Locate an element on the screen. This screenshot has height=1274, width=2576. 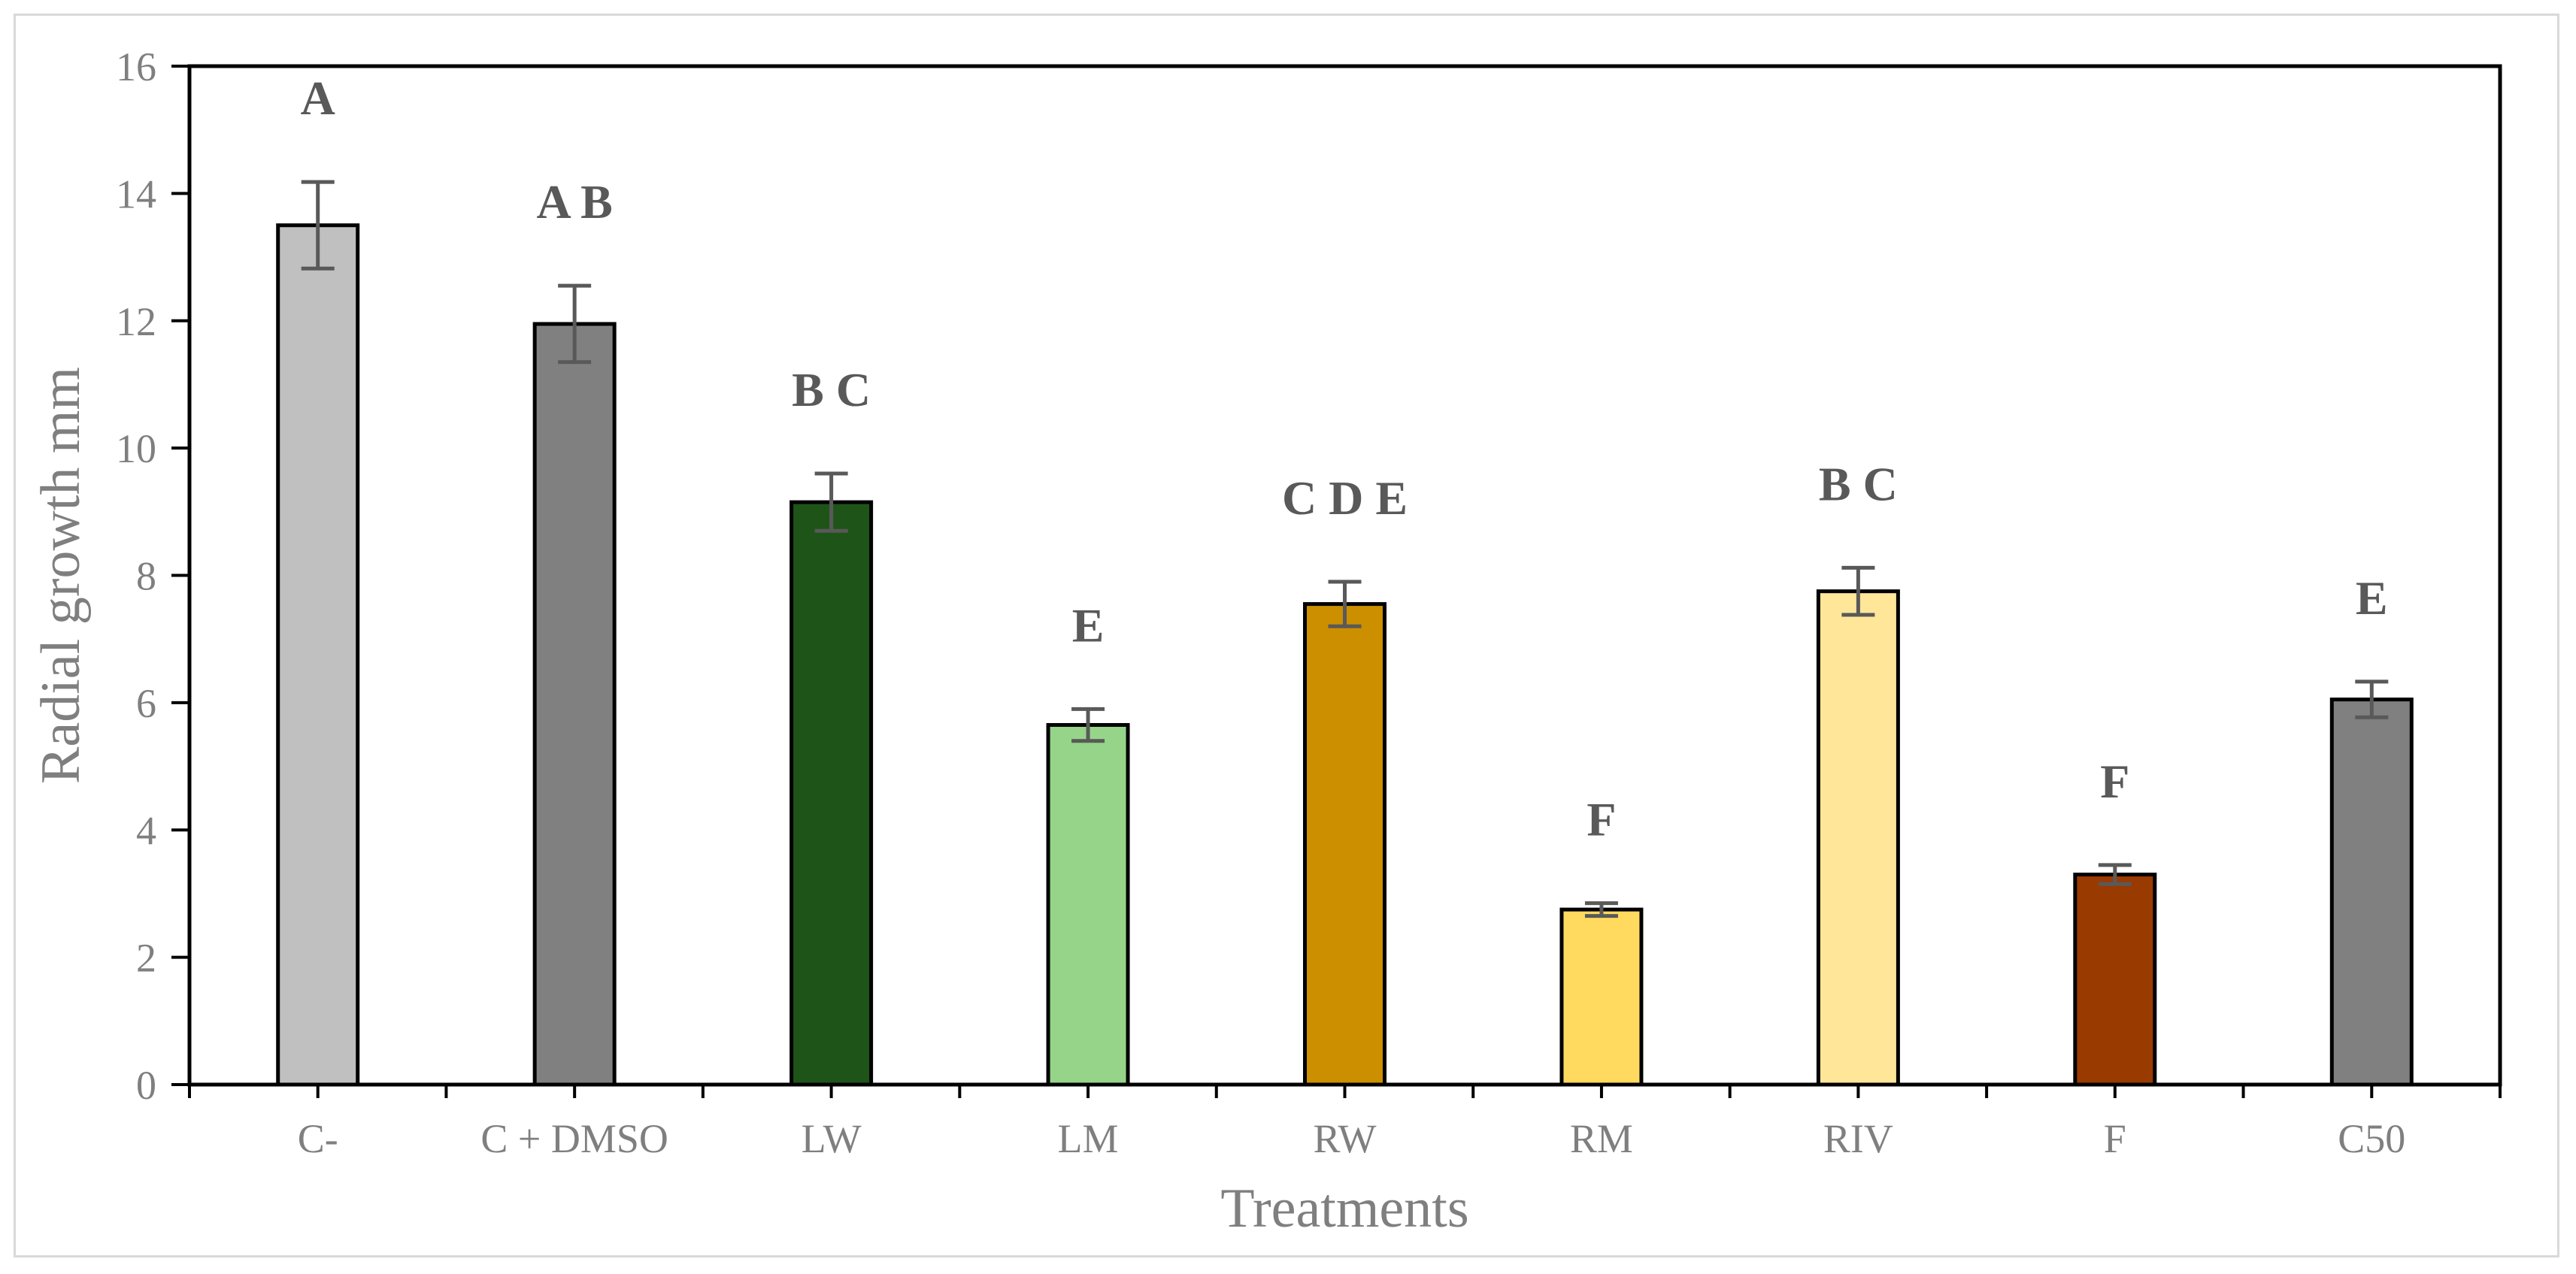
x-tick-label: LW is located at coordinates (832, 1138).